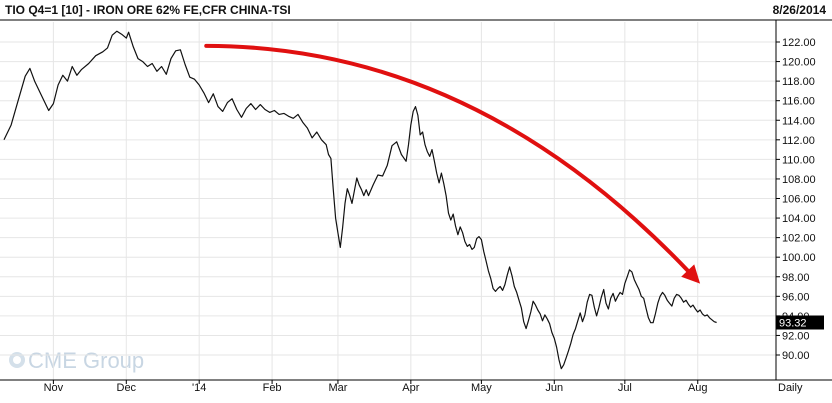 This screenshot has width=832, height=403. Describe the element at coordinates (17, 360) in the screenshot. I see `cme-globe-icon` at that location.